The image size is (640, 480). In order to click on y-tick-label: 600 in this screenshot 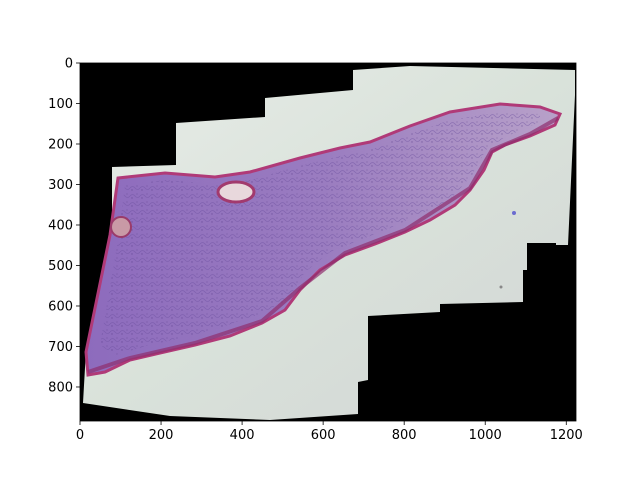, I will do `click(60, 306)`.